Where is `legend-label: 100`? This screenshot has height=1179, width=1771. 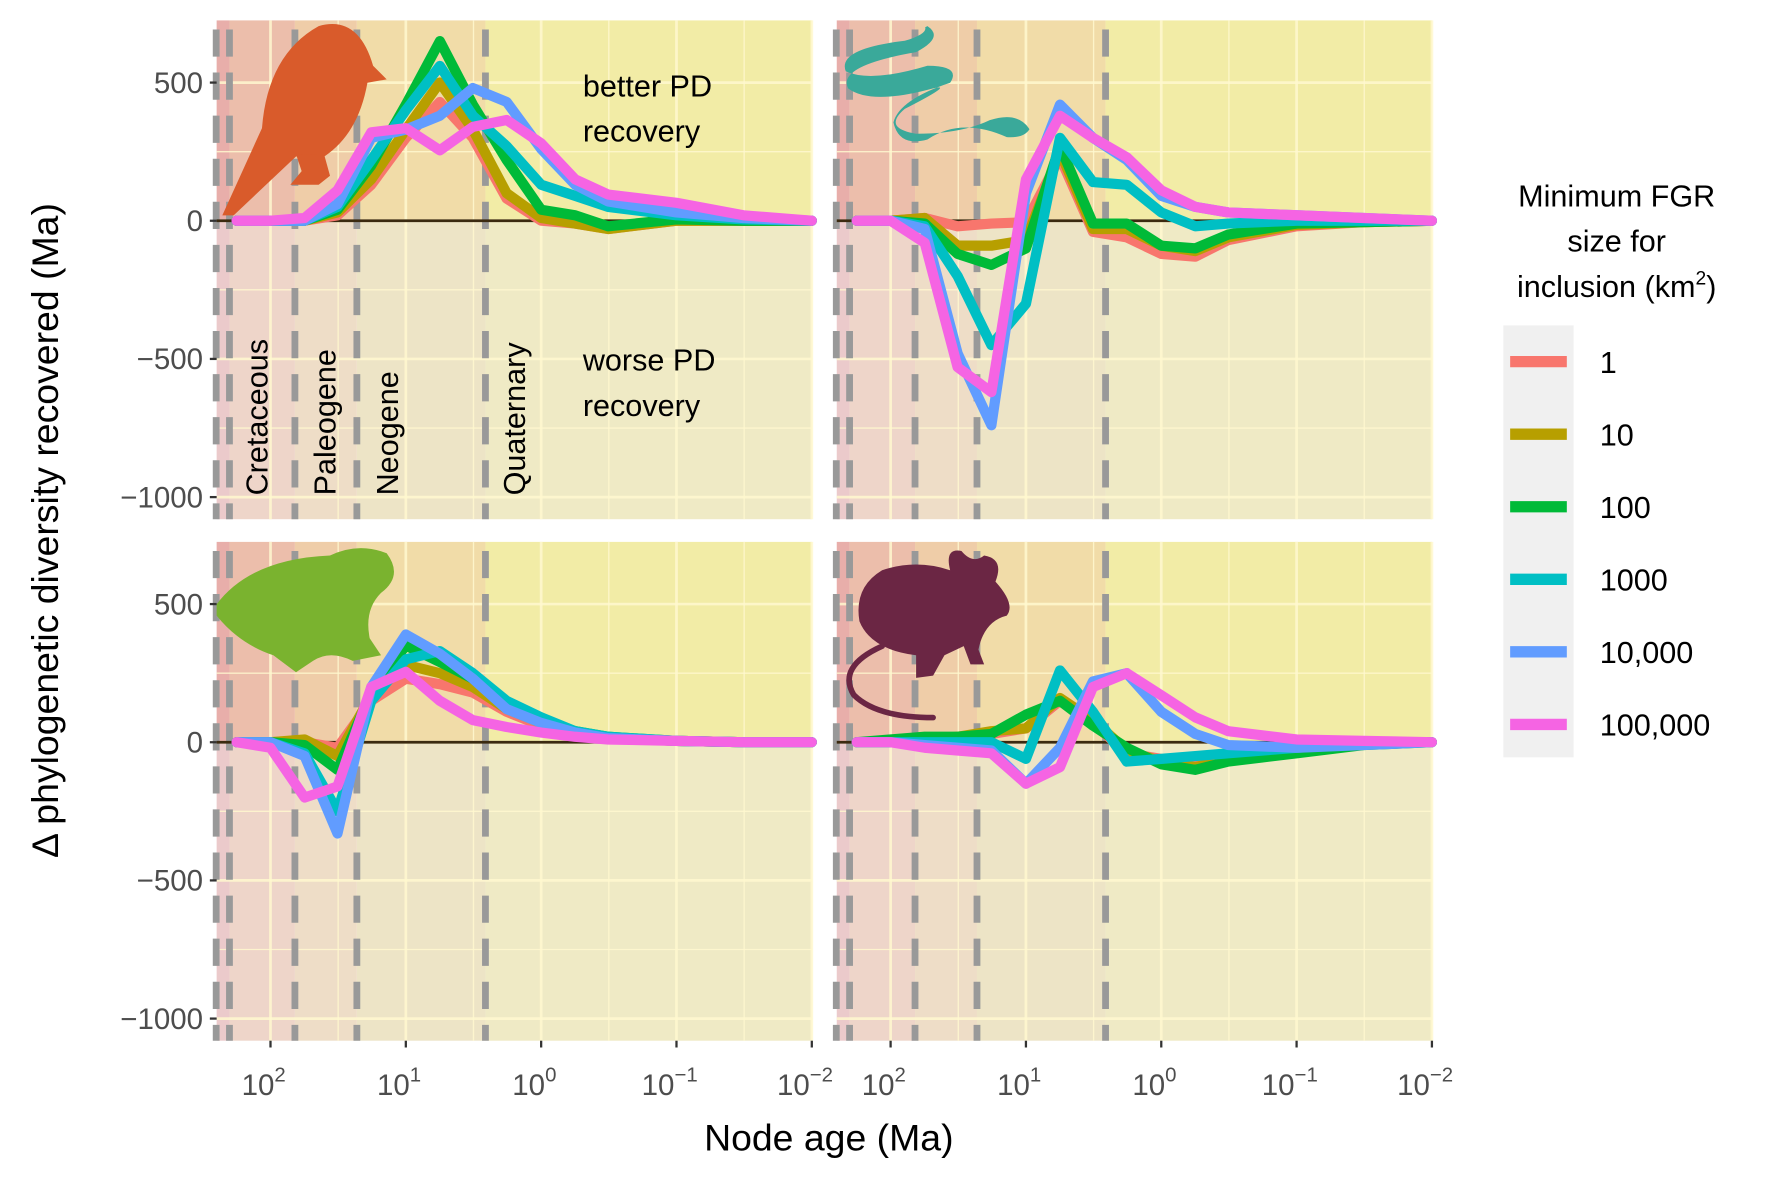
legend-label: 100 is located at coordinates (1625, 508).